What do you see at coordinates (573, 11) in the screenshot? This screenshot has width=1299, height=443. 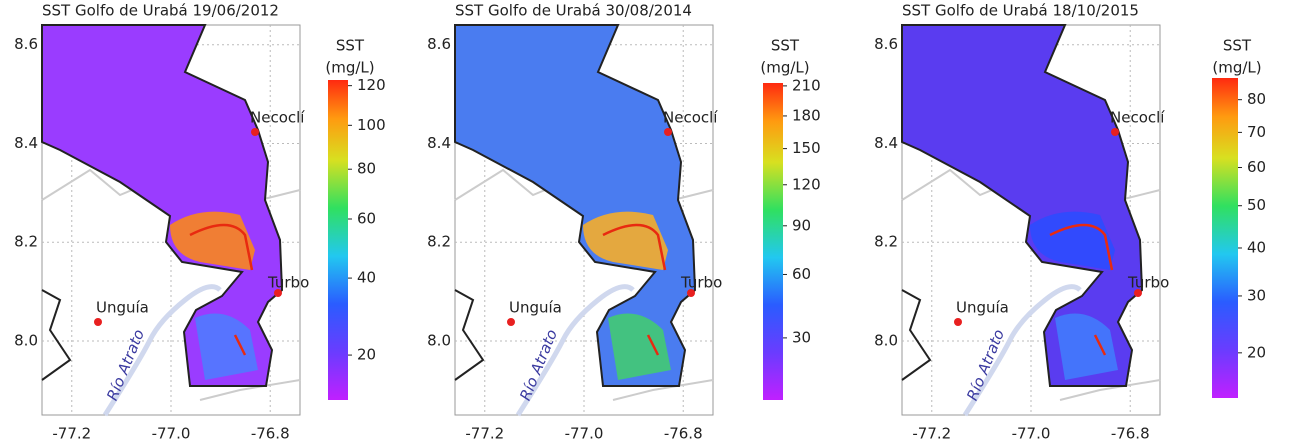 I see `panel-title: SST Golfo de Urabá 30/08/2014` at bounding box center [573, 11].